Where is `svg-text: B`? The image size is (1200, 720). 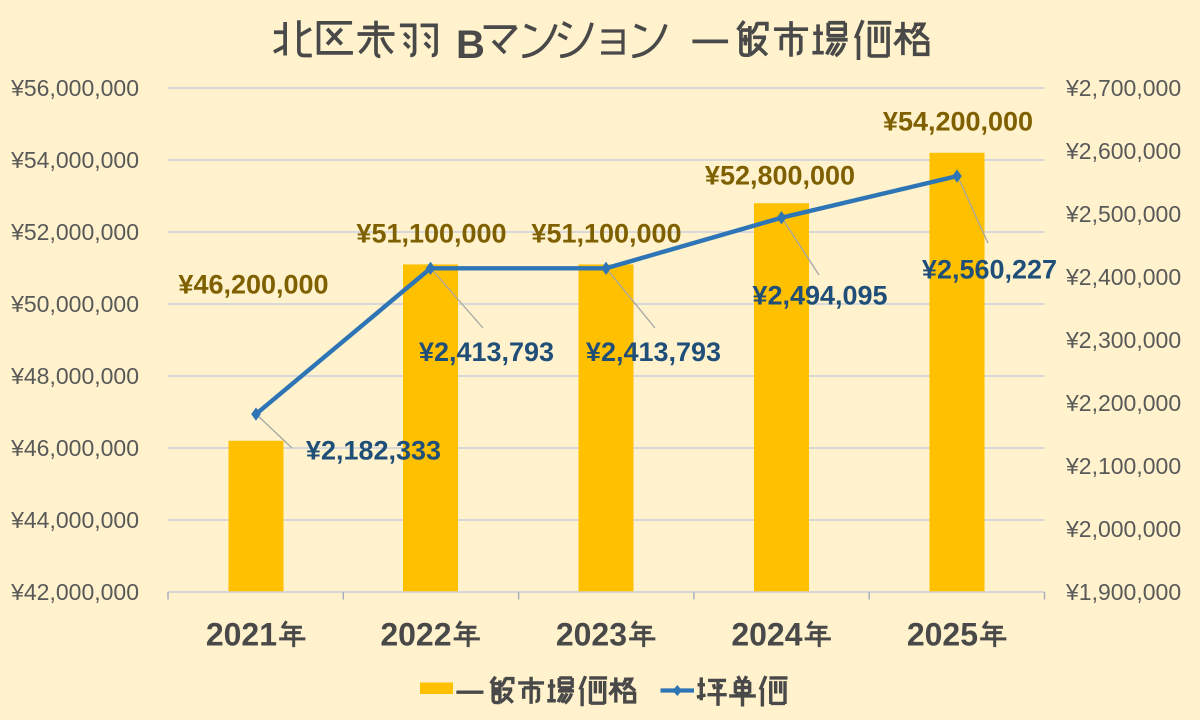 svg-text: B is located at coordinates (470, 45).